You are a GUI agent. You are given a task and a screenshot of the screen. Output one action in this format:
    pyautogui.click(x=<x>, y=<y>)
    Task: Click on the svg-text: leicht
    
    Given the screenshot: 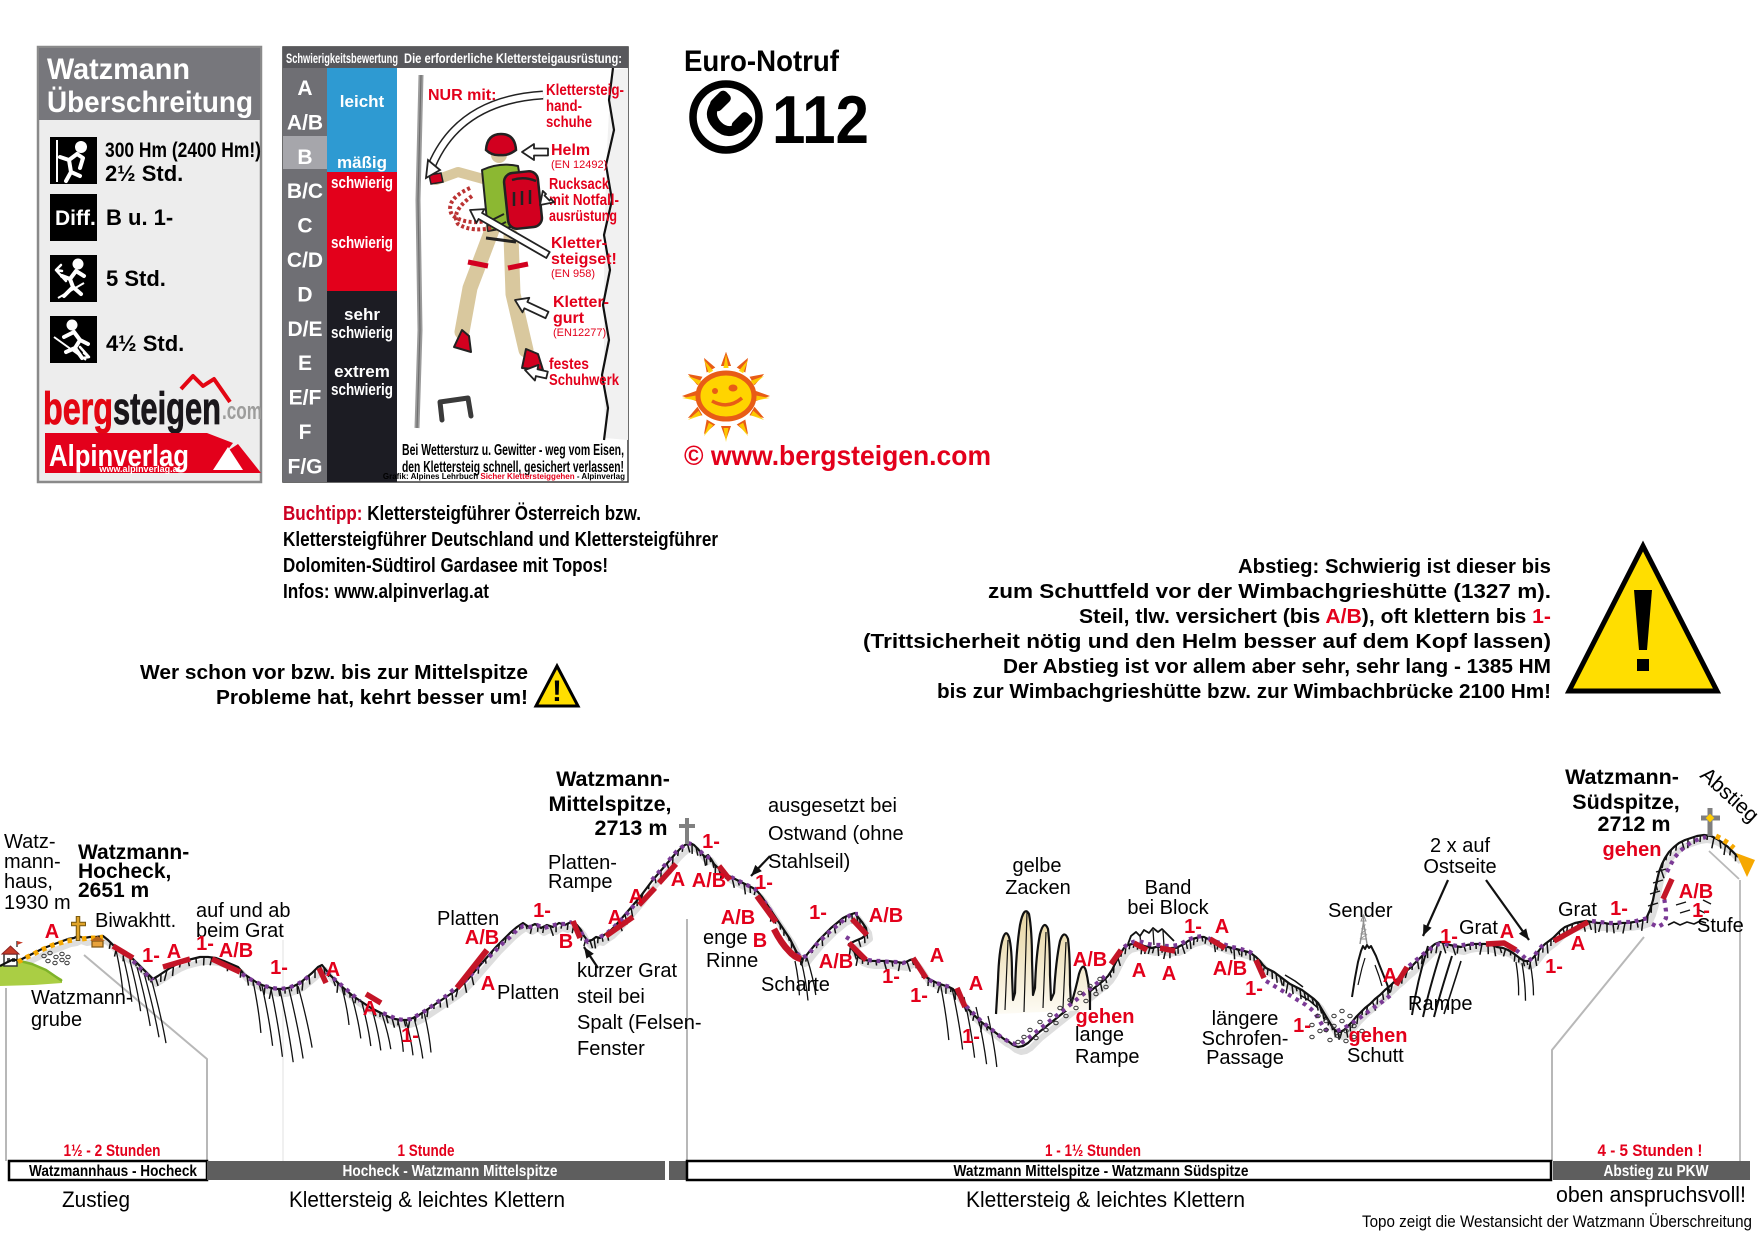 What is the action you would take?
    pyautogui.click(x=362, y=101)
    